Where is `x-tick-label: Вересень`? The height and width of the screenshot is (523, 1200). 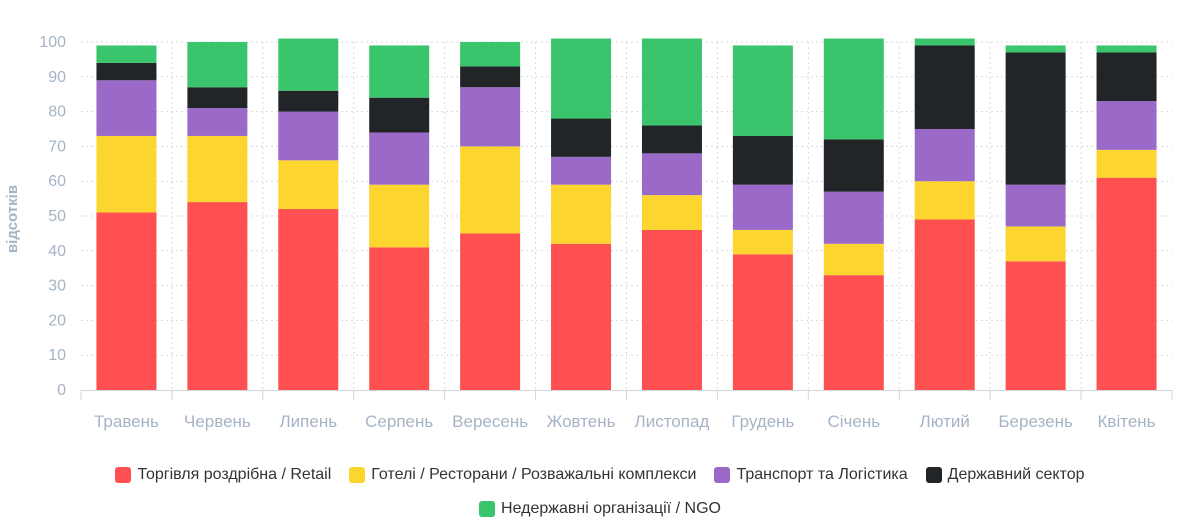 x-tick-label: Вересень is located at coordinates (490, 421).